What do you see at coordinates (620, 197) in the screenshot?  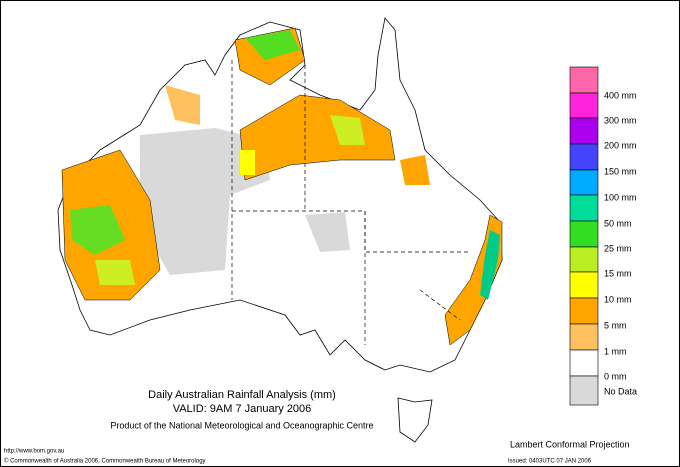 I see `legend-label: 100 mm` at bounding box center [620, 197].